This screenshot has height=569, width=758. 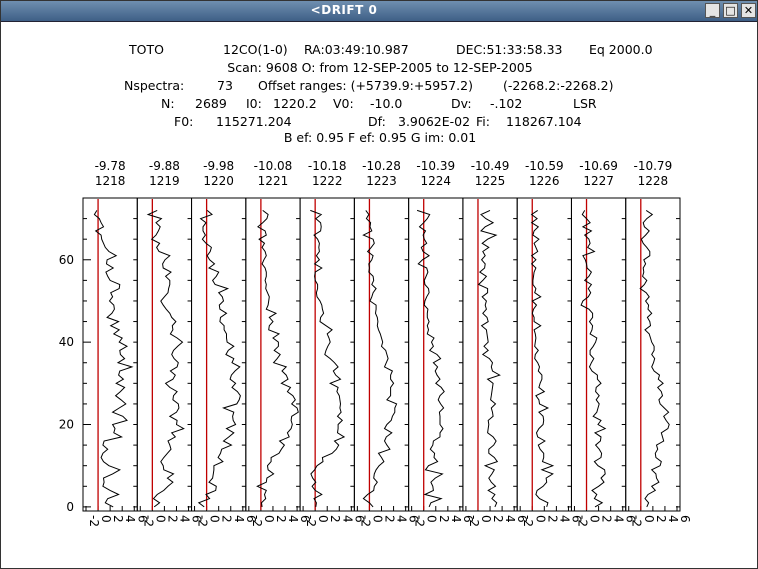 What do you see at coordinates (544, 181) in the screenshot?
I see `panel-channel-label: 1226` at bounding box center [544, 181].